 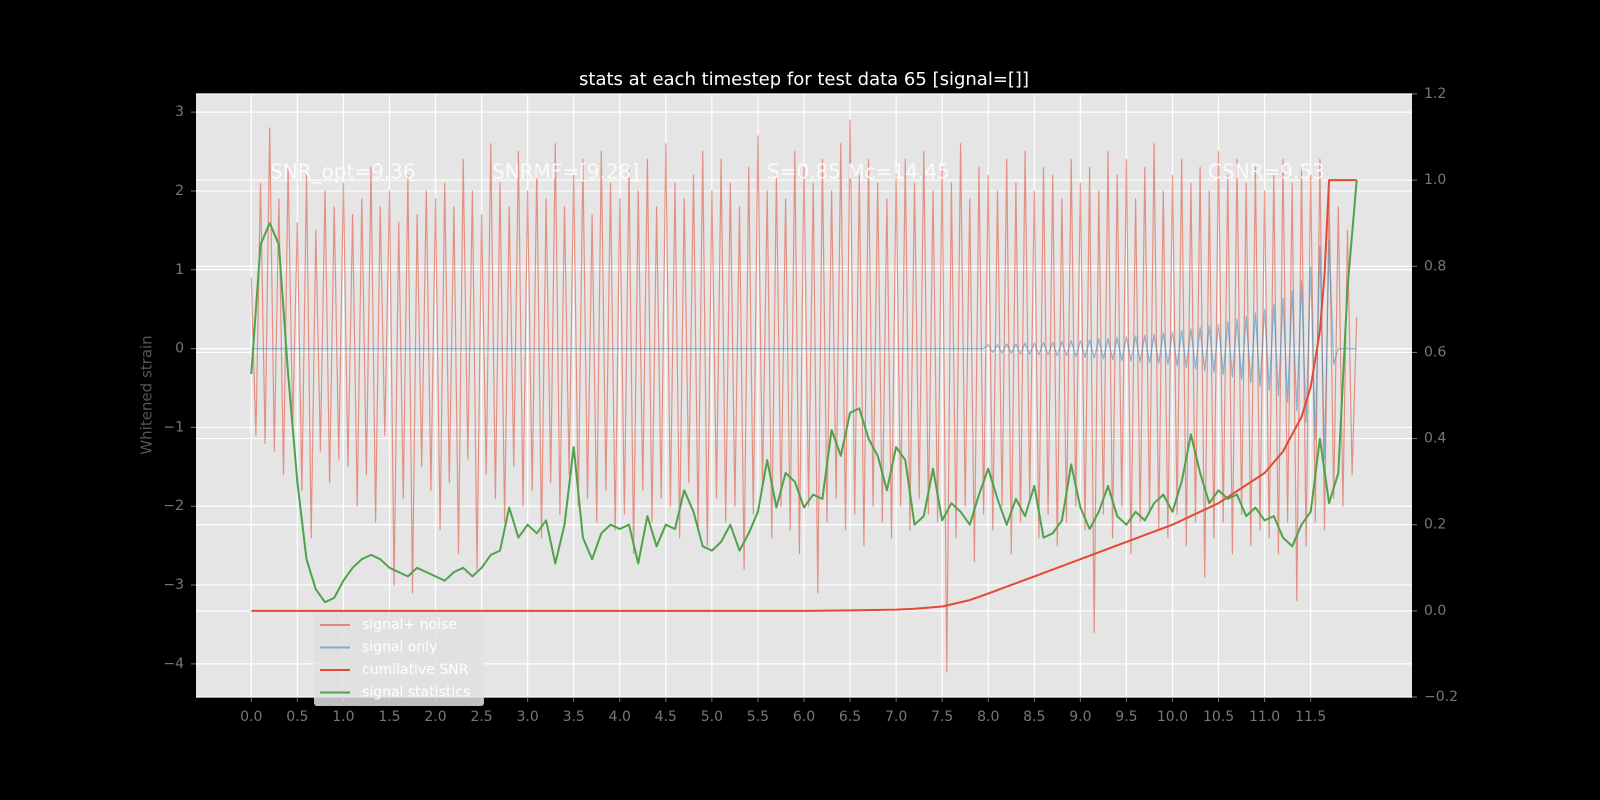 What do you see at coordinates (988, 717) in the screenshot?
I see `x-tick-label: 8.0` at bounding box center [988, 717].